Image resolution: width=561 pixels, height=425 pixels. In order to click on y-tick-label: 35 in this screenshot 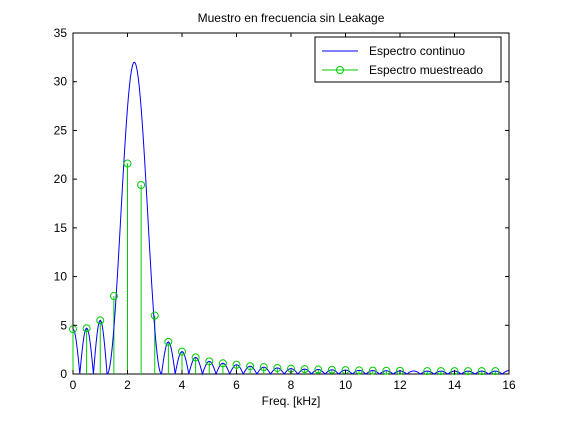, I will do `click(61, 33)`.